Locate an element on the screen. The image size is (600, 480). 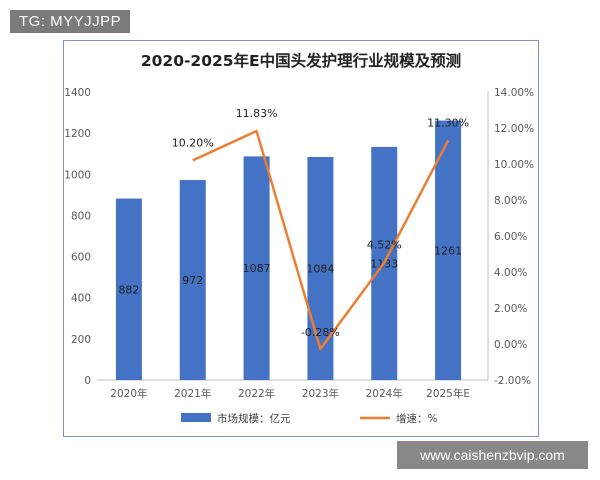
y-left-tick-label: 0 is located at coordinates (87, 381).